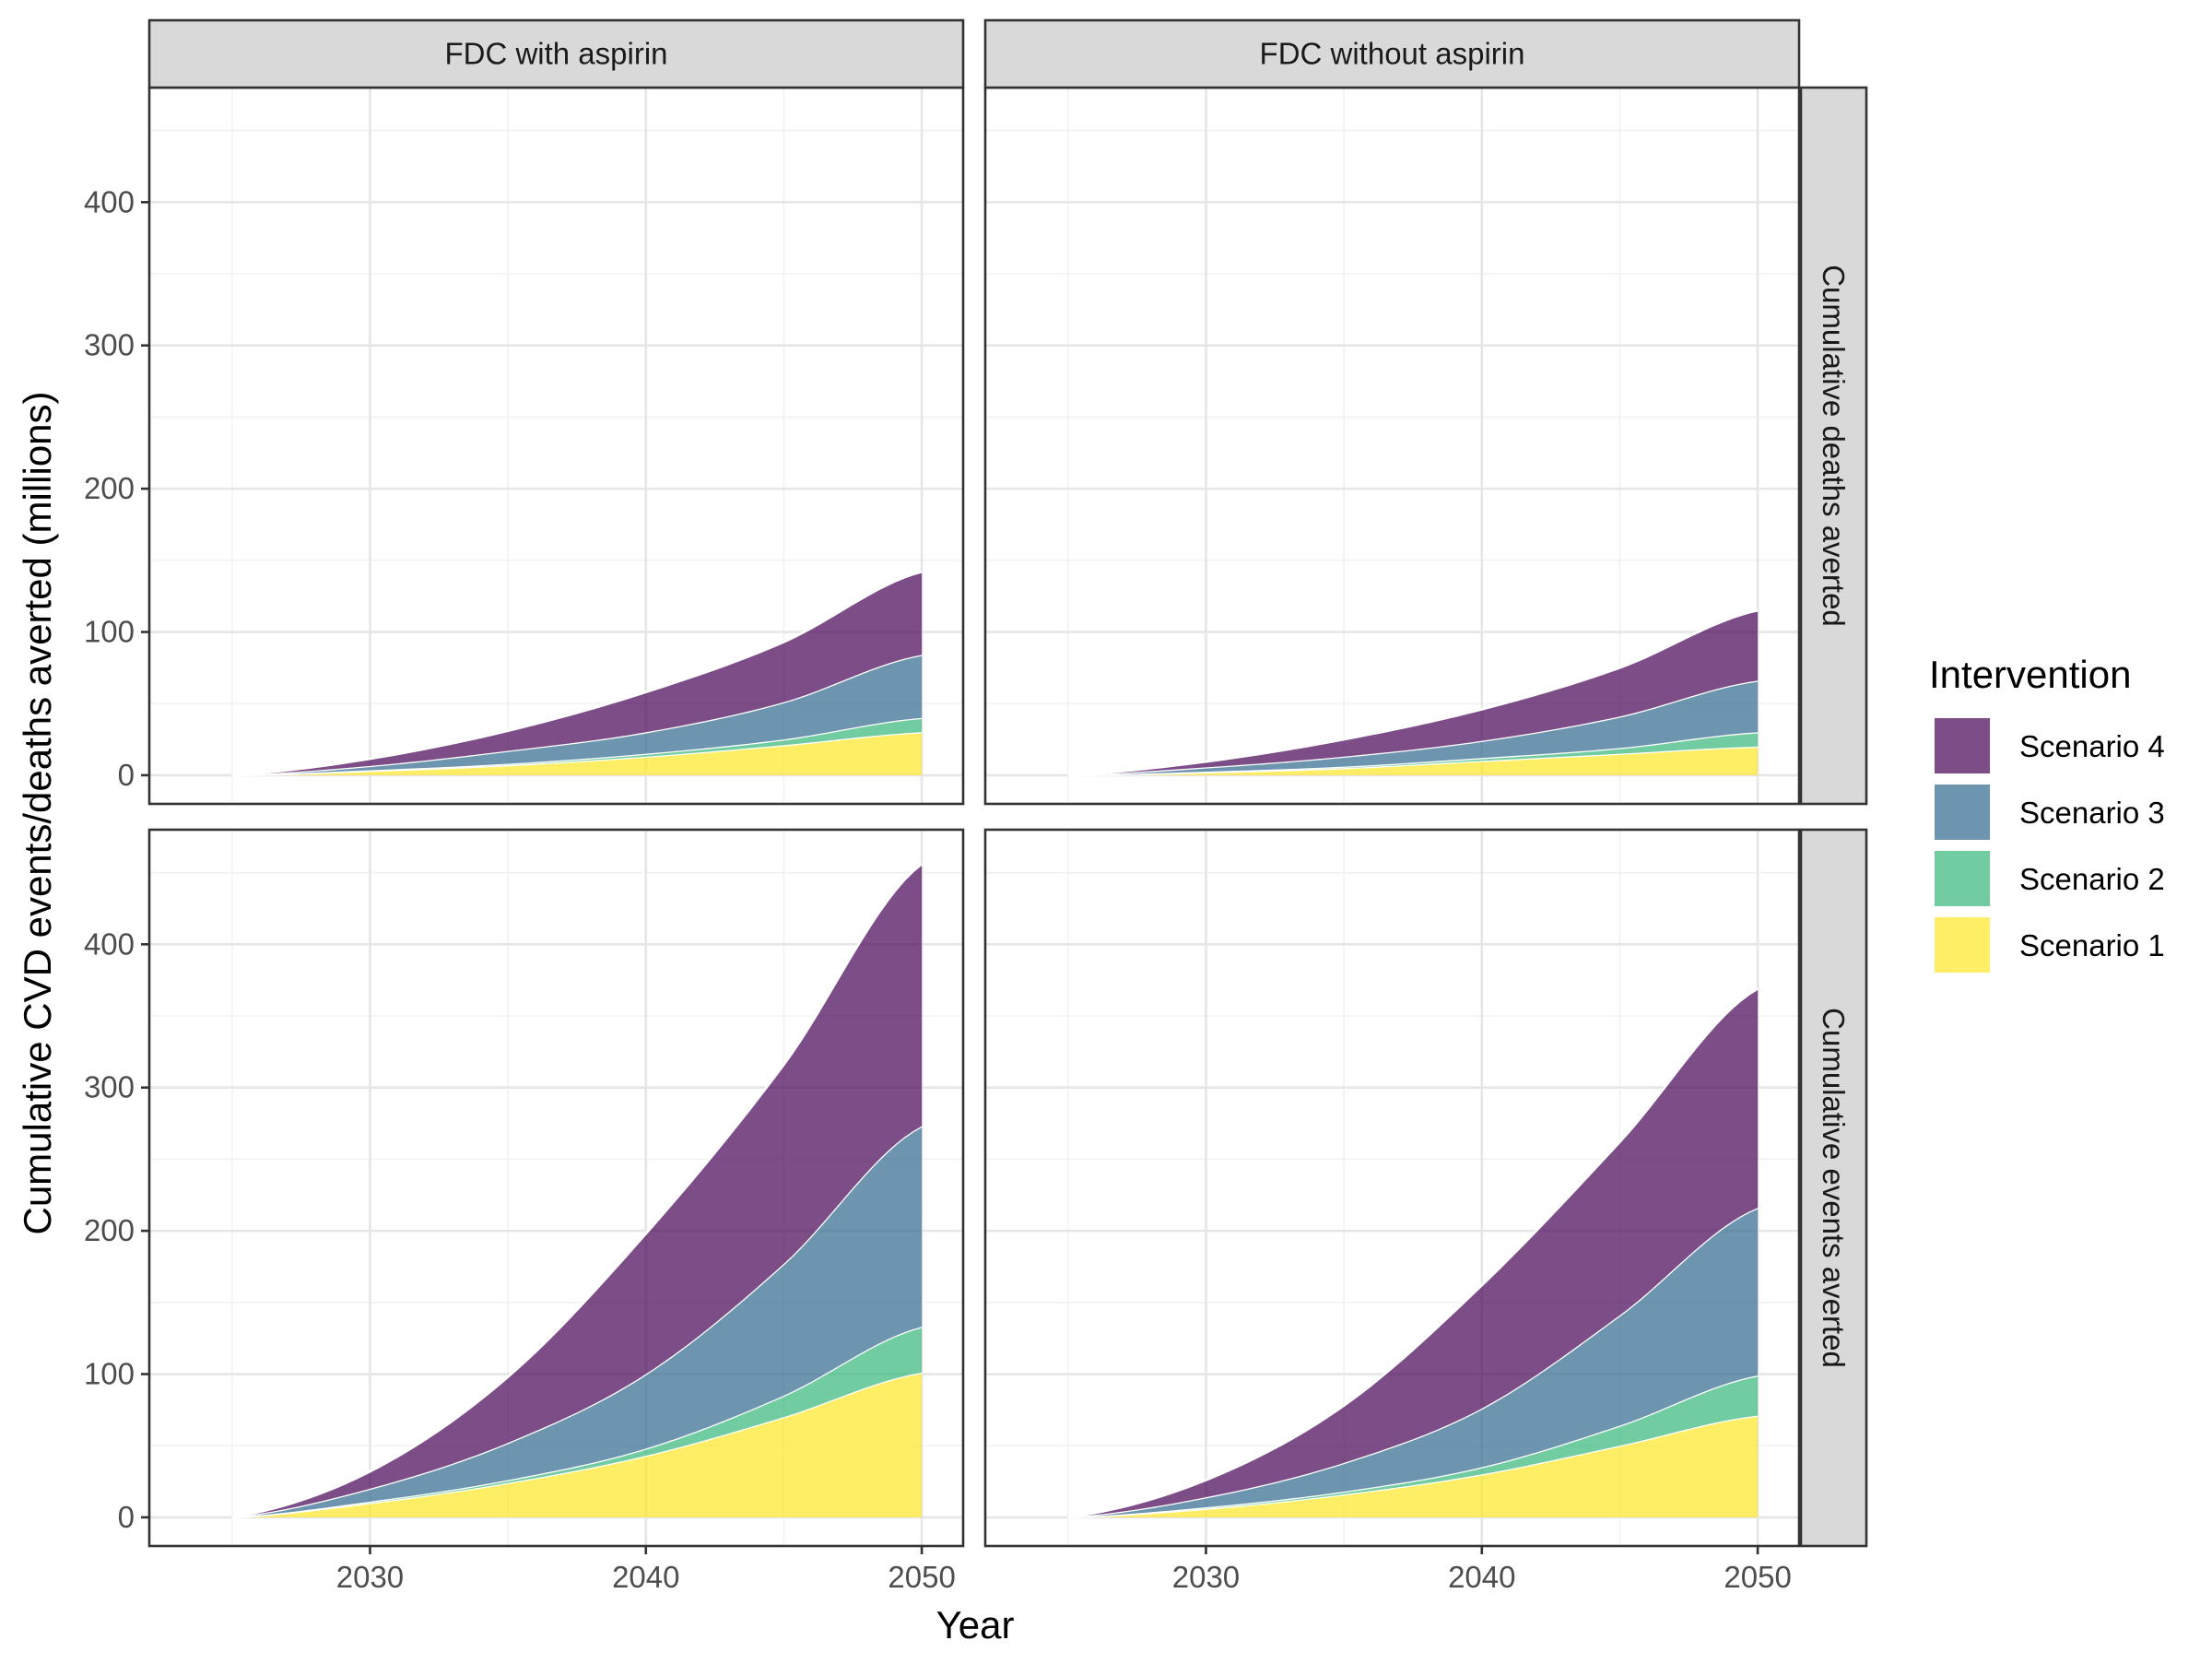 The image size is (2212, 1664). I want to click on strip-label: FDC with aspirin, so click(555, 54).